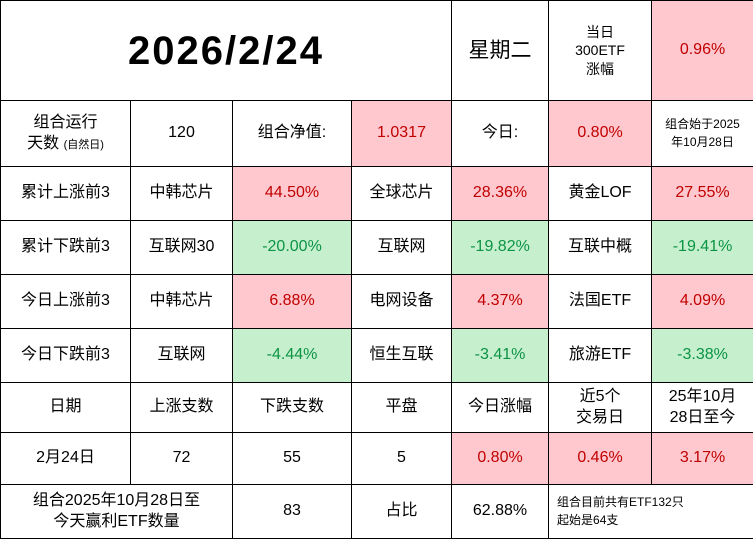  Describe the element at coordinates (226, 50) in the screenshot. I see `report-date: 2026/2/24` at that location.